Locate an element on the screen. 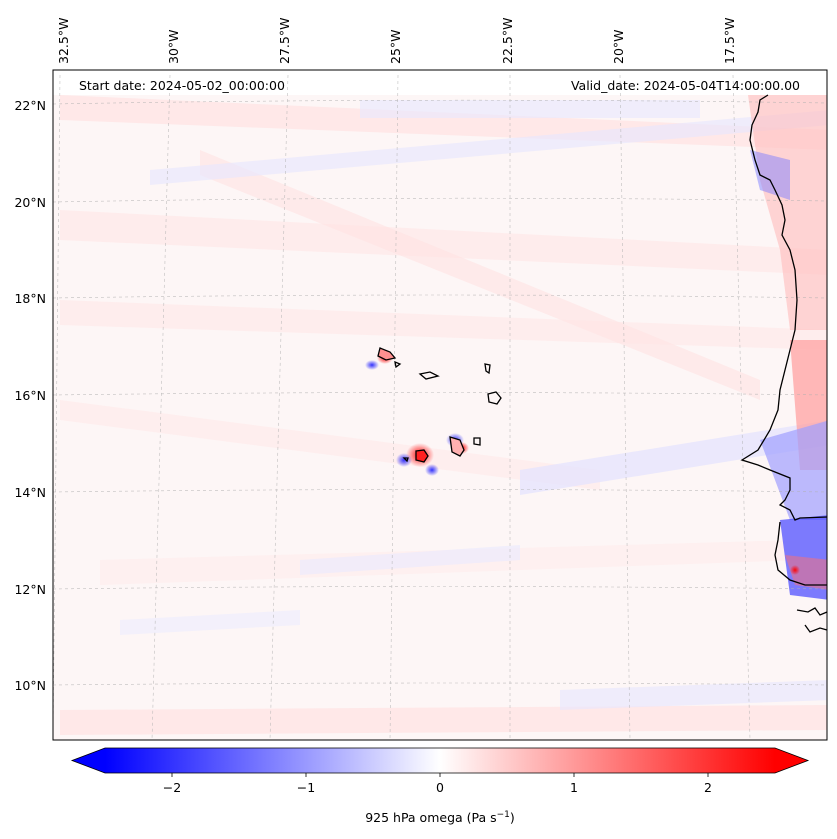 The image size is (837, 839). colorbar-tick: 0 is located at coordinates (440, 787).